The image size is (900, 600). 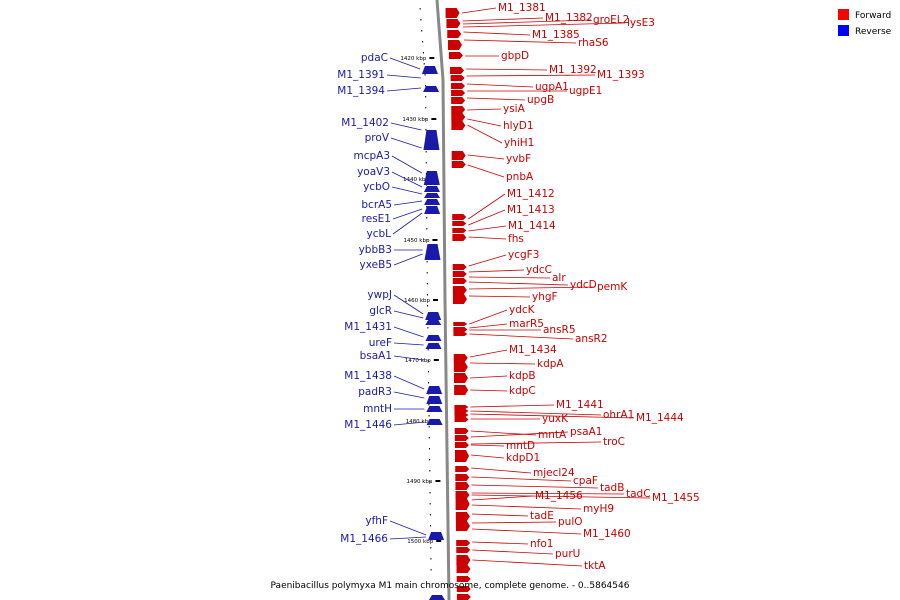 What do you see at coordinates (612, 287) in the screenshot?
I see `forward-gene-label: pemK` at bounding box center [612, 287].